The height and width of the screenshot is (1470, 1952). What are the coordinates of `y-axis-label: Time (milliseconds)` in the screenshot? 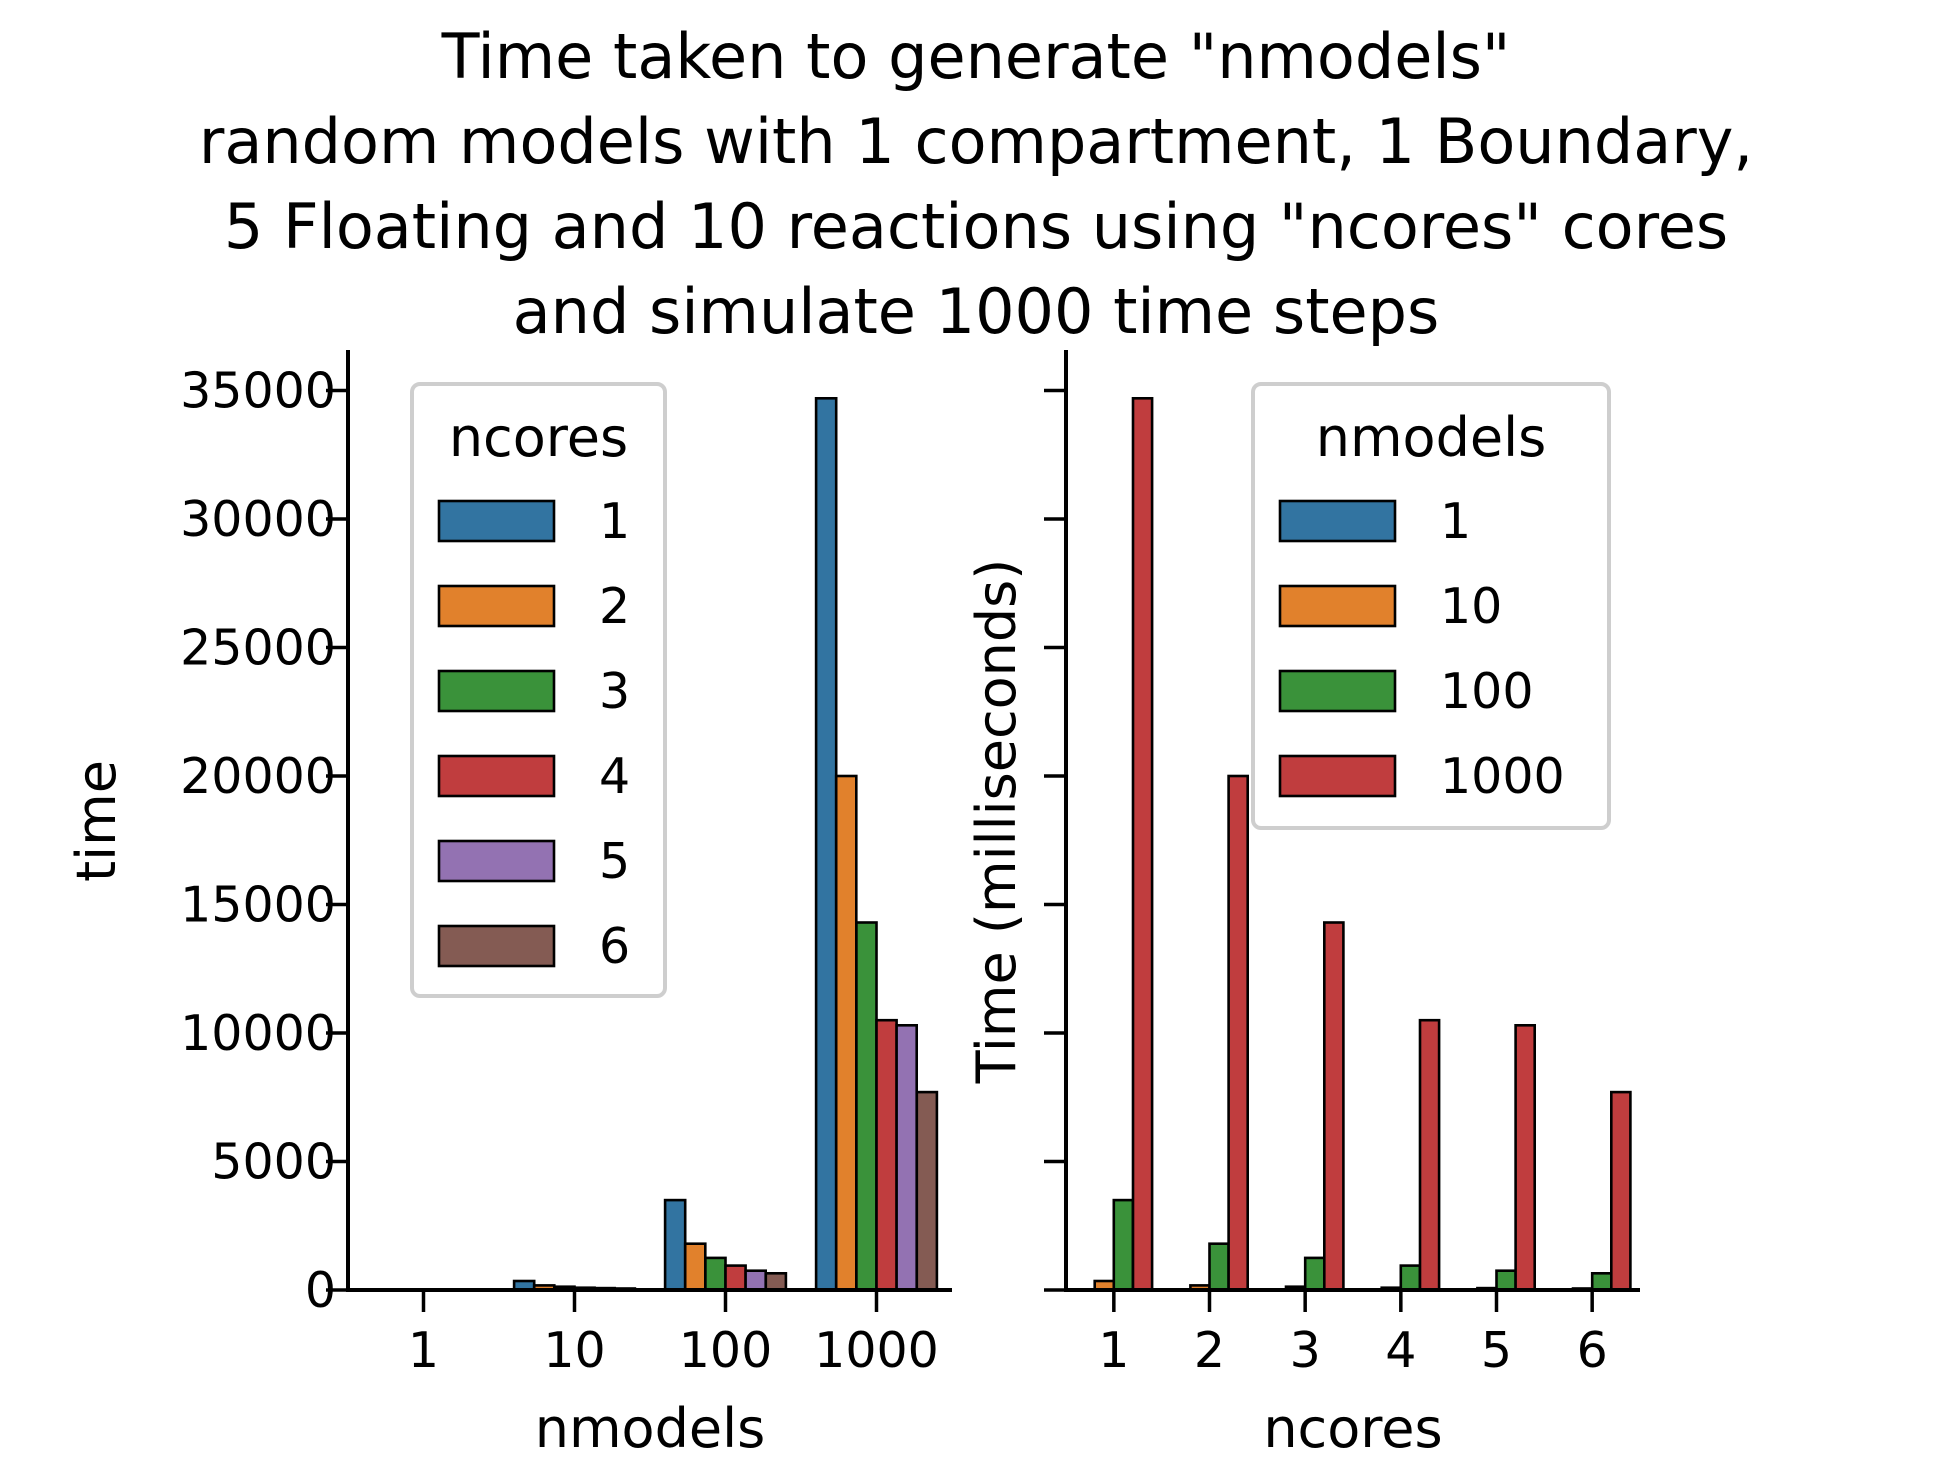 It's located at (996, 822).